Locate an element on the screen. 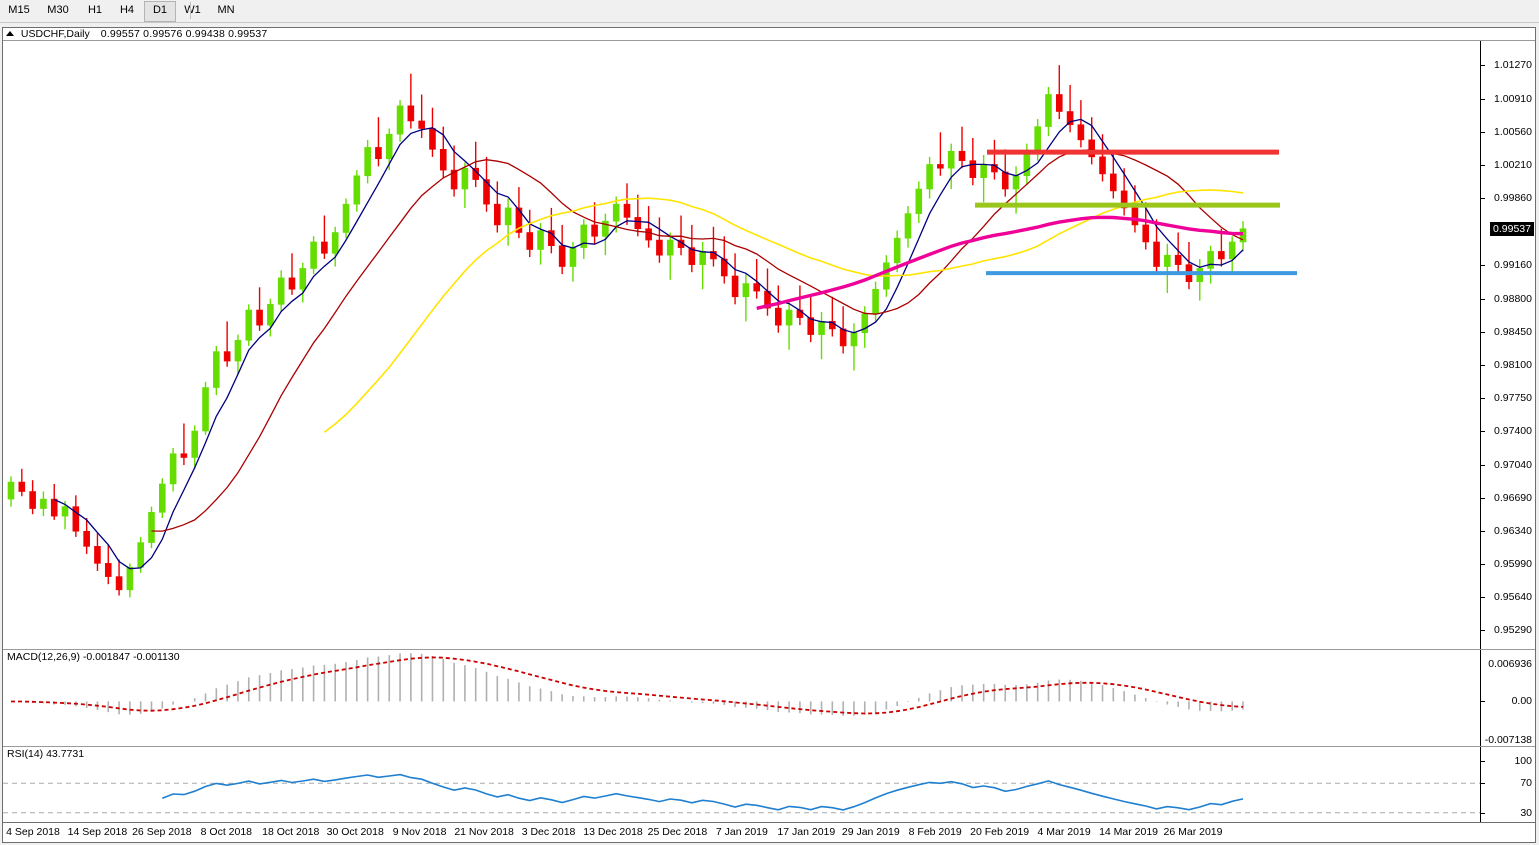 The width and height of the screenshot is (1539, 845). price-tick: 1.00910 is located at coordinates (1513, 99).